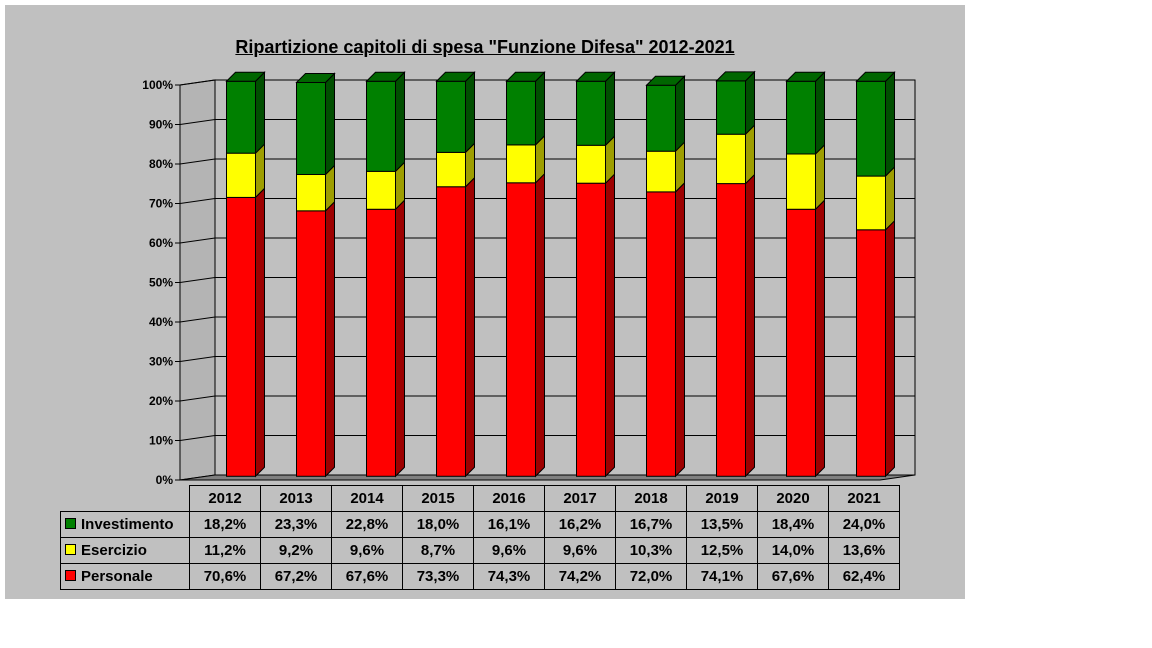 Image resolution: width=1152 pixels, height=648 pixels. Describe the element at coordinates (438, 498) in the screenshot. I see `year-header-cell: 2015` at that location.